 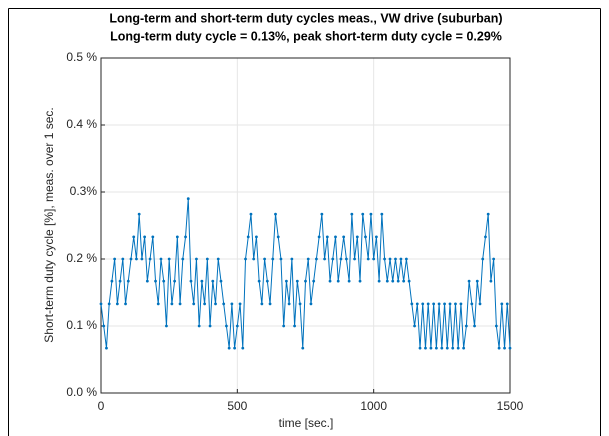 What do you see at coordinates (510, 406) in the screenshot?
I see `x-tick-label: 1500` at bounding box center [510, 406].